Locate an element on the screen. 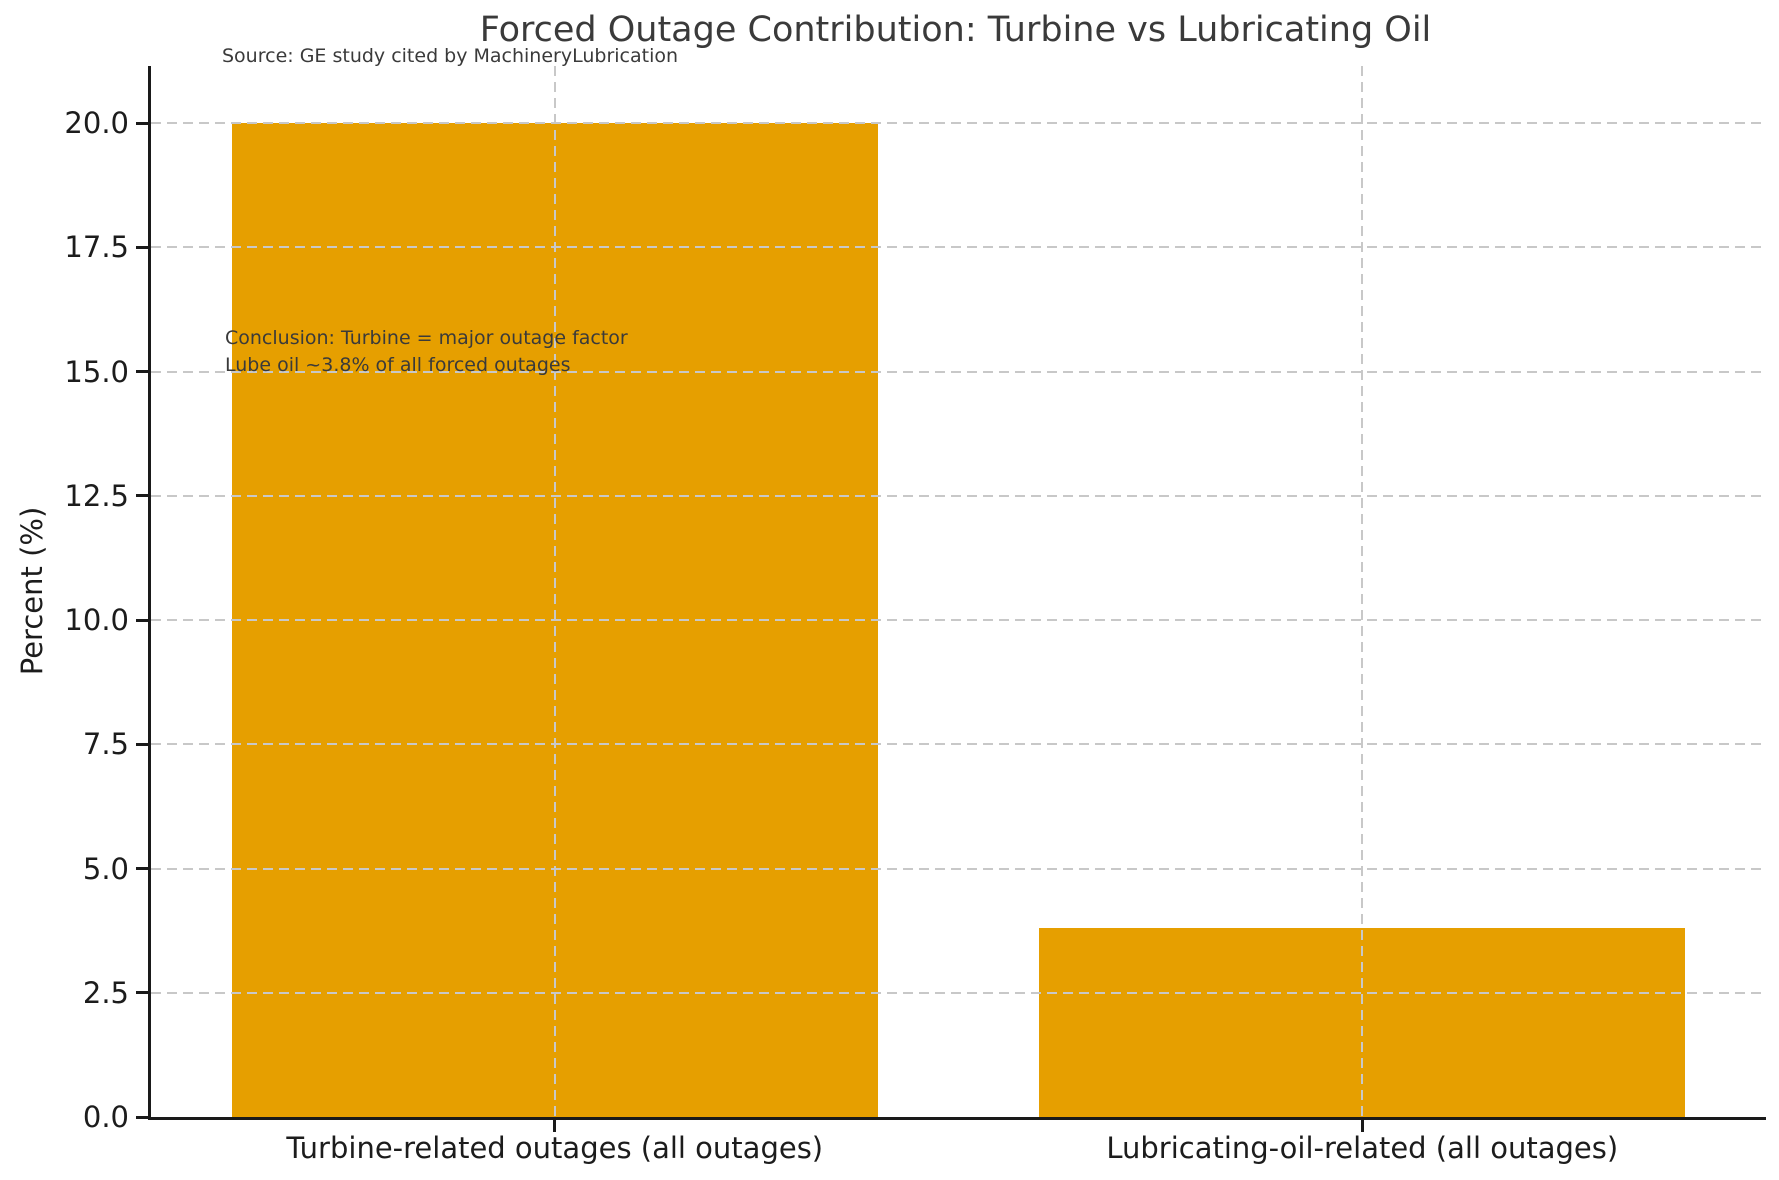 The image size is (1779, 1180). ytick-label-17.5: 17.5 is located at coordinates (96, 247).